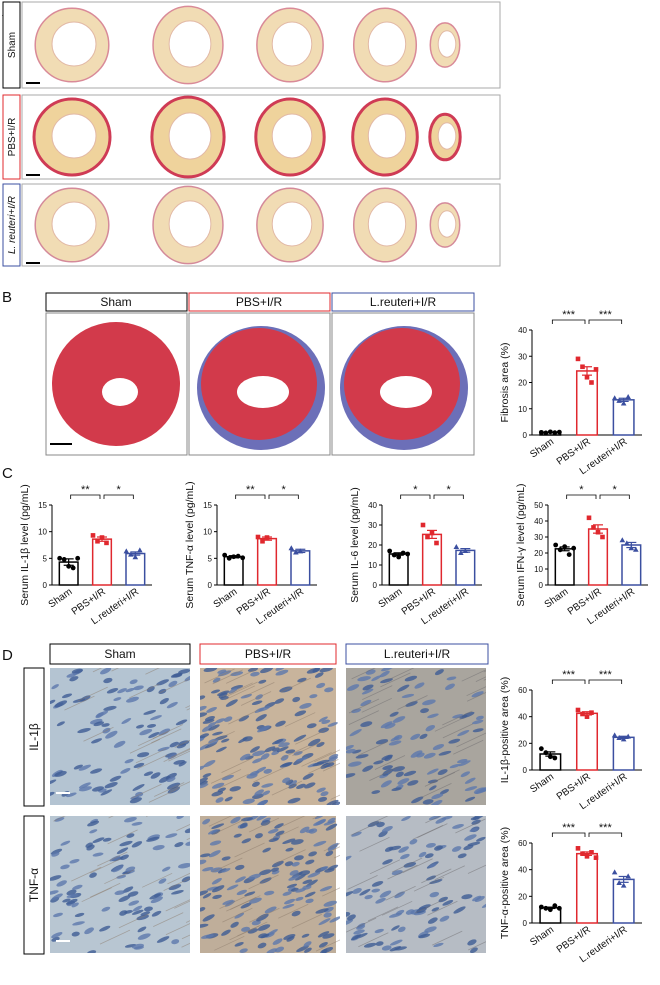 Image resolution: width=660 pixels, height=985 pixels. I want to click on row-label: L. reuteri+I/R, so click(12, 225).